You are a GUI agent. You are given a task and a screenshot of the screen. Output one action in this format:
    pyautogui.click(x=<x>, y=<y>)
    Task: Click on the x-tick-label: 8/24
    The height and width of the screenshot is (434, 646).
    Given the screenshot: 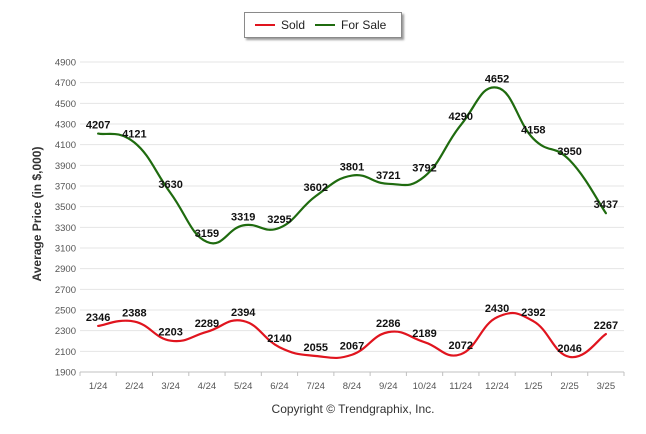 What is the action you would take?
    pyautogui.click(x=352, y=386)
    